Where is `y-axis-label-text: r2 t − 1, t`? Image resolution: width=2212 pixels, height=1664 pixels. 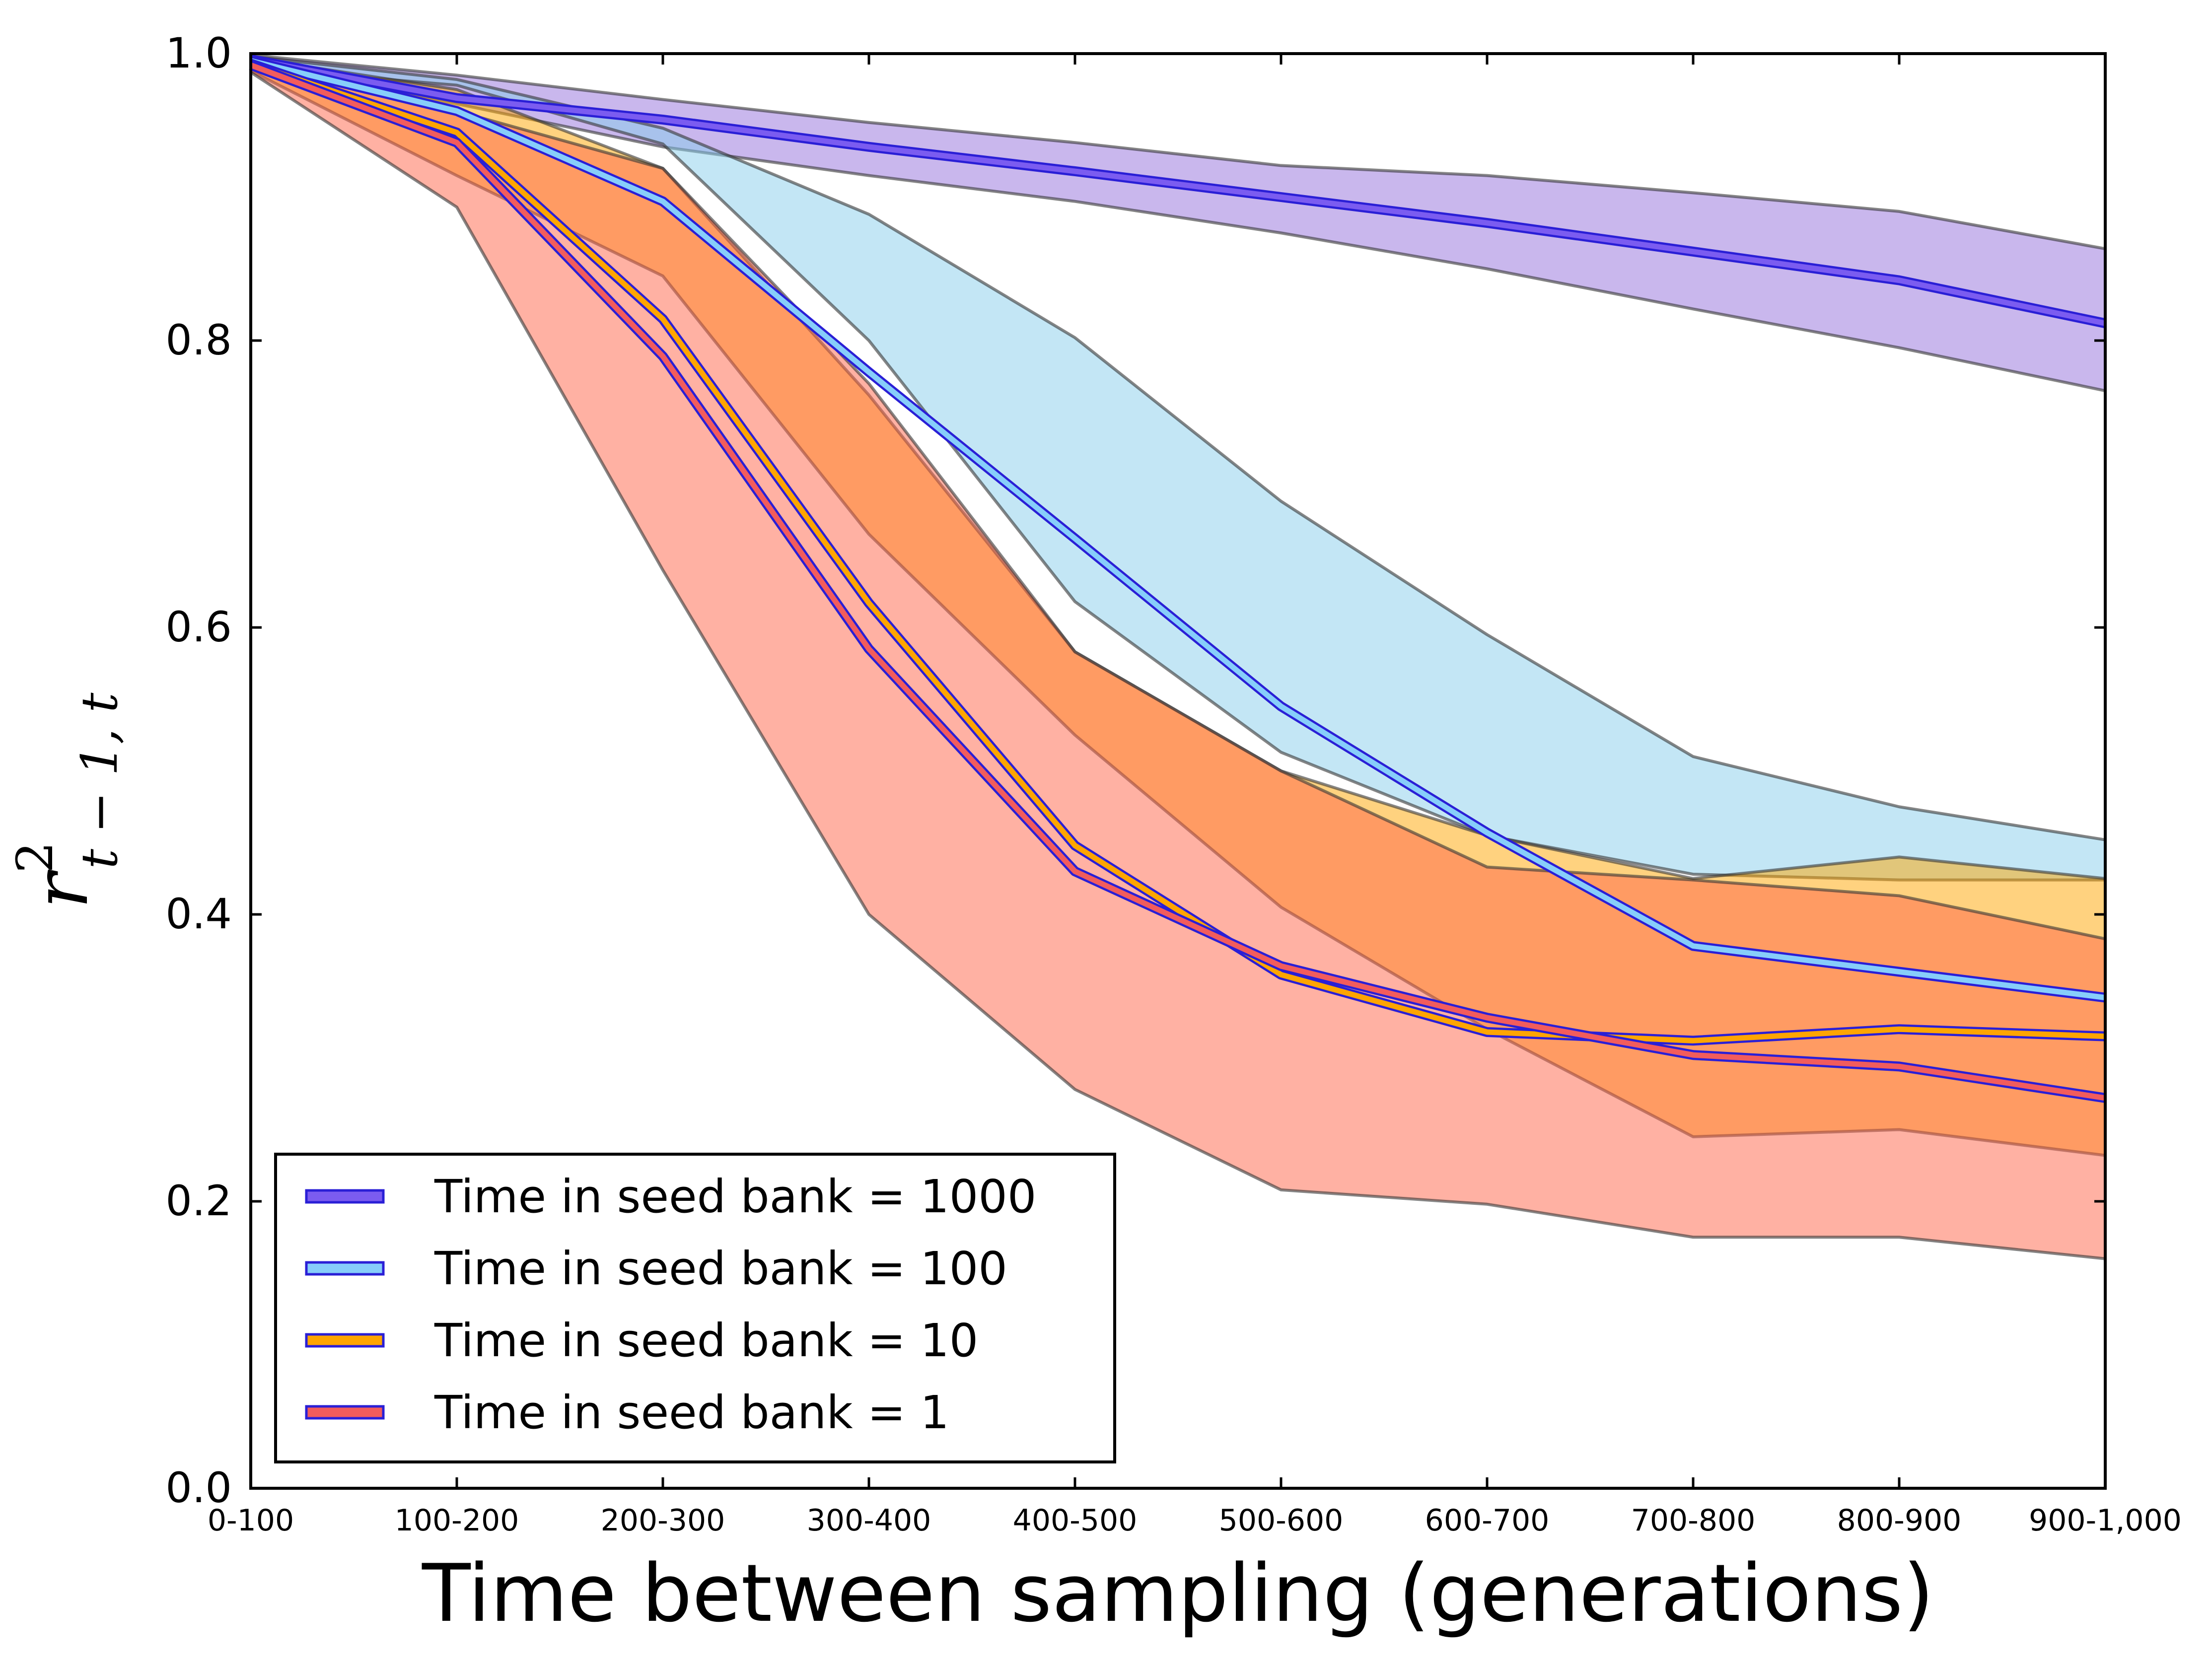 y-axis-label-text: r2 t − 1, t is located at coordinates (67, 801).